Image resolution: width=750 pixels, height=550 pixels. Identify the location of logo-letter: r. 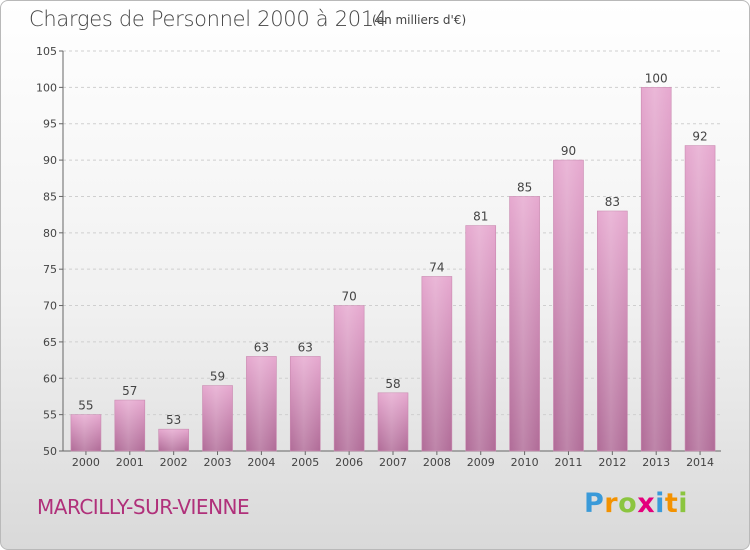
(611, 503).